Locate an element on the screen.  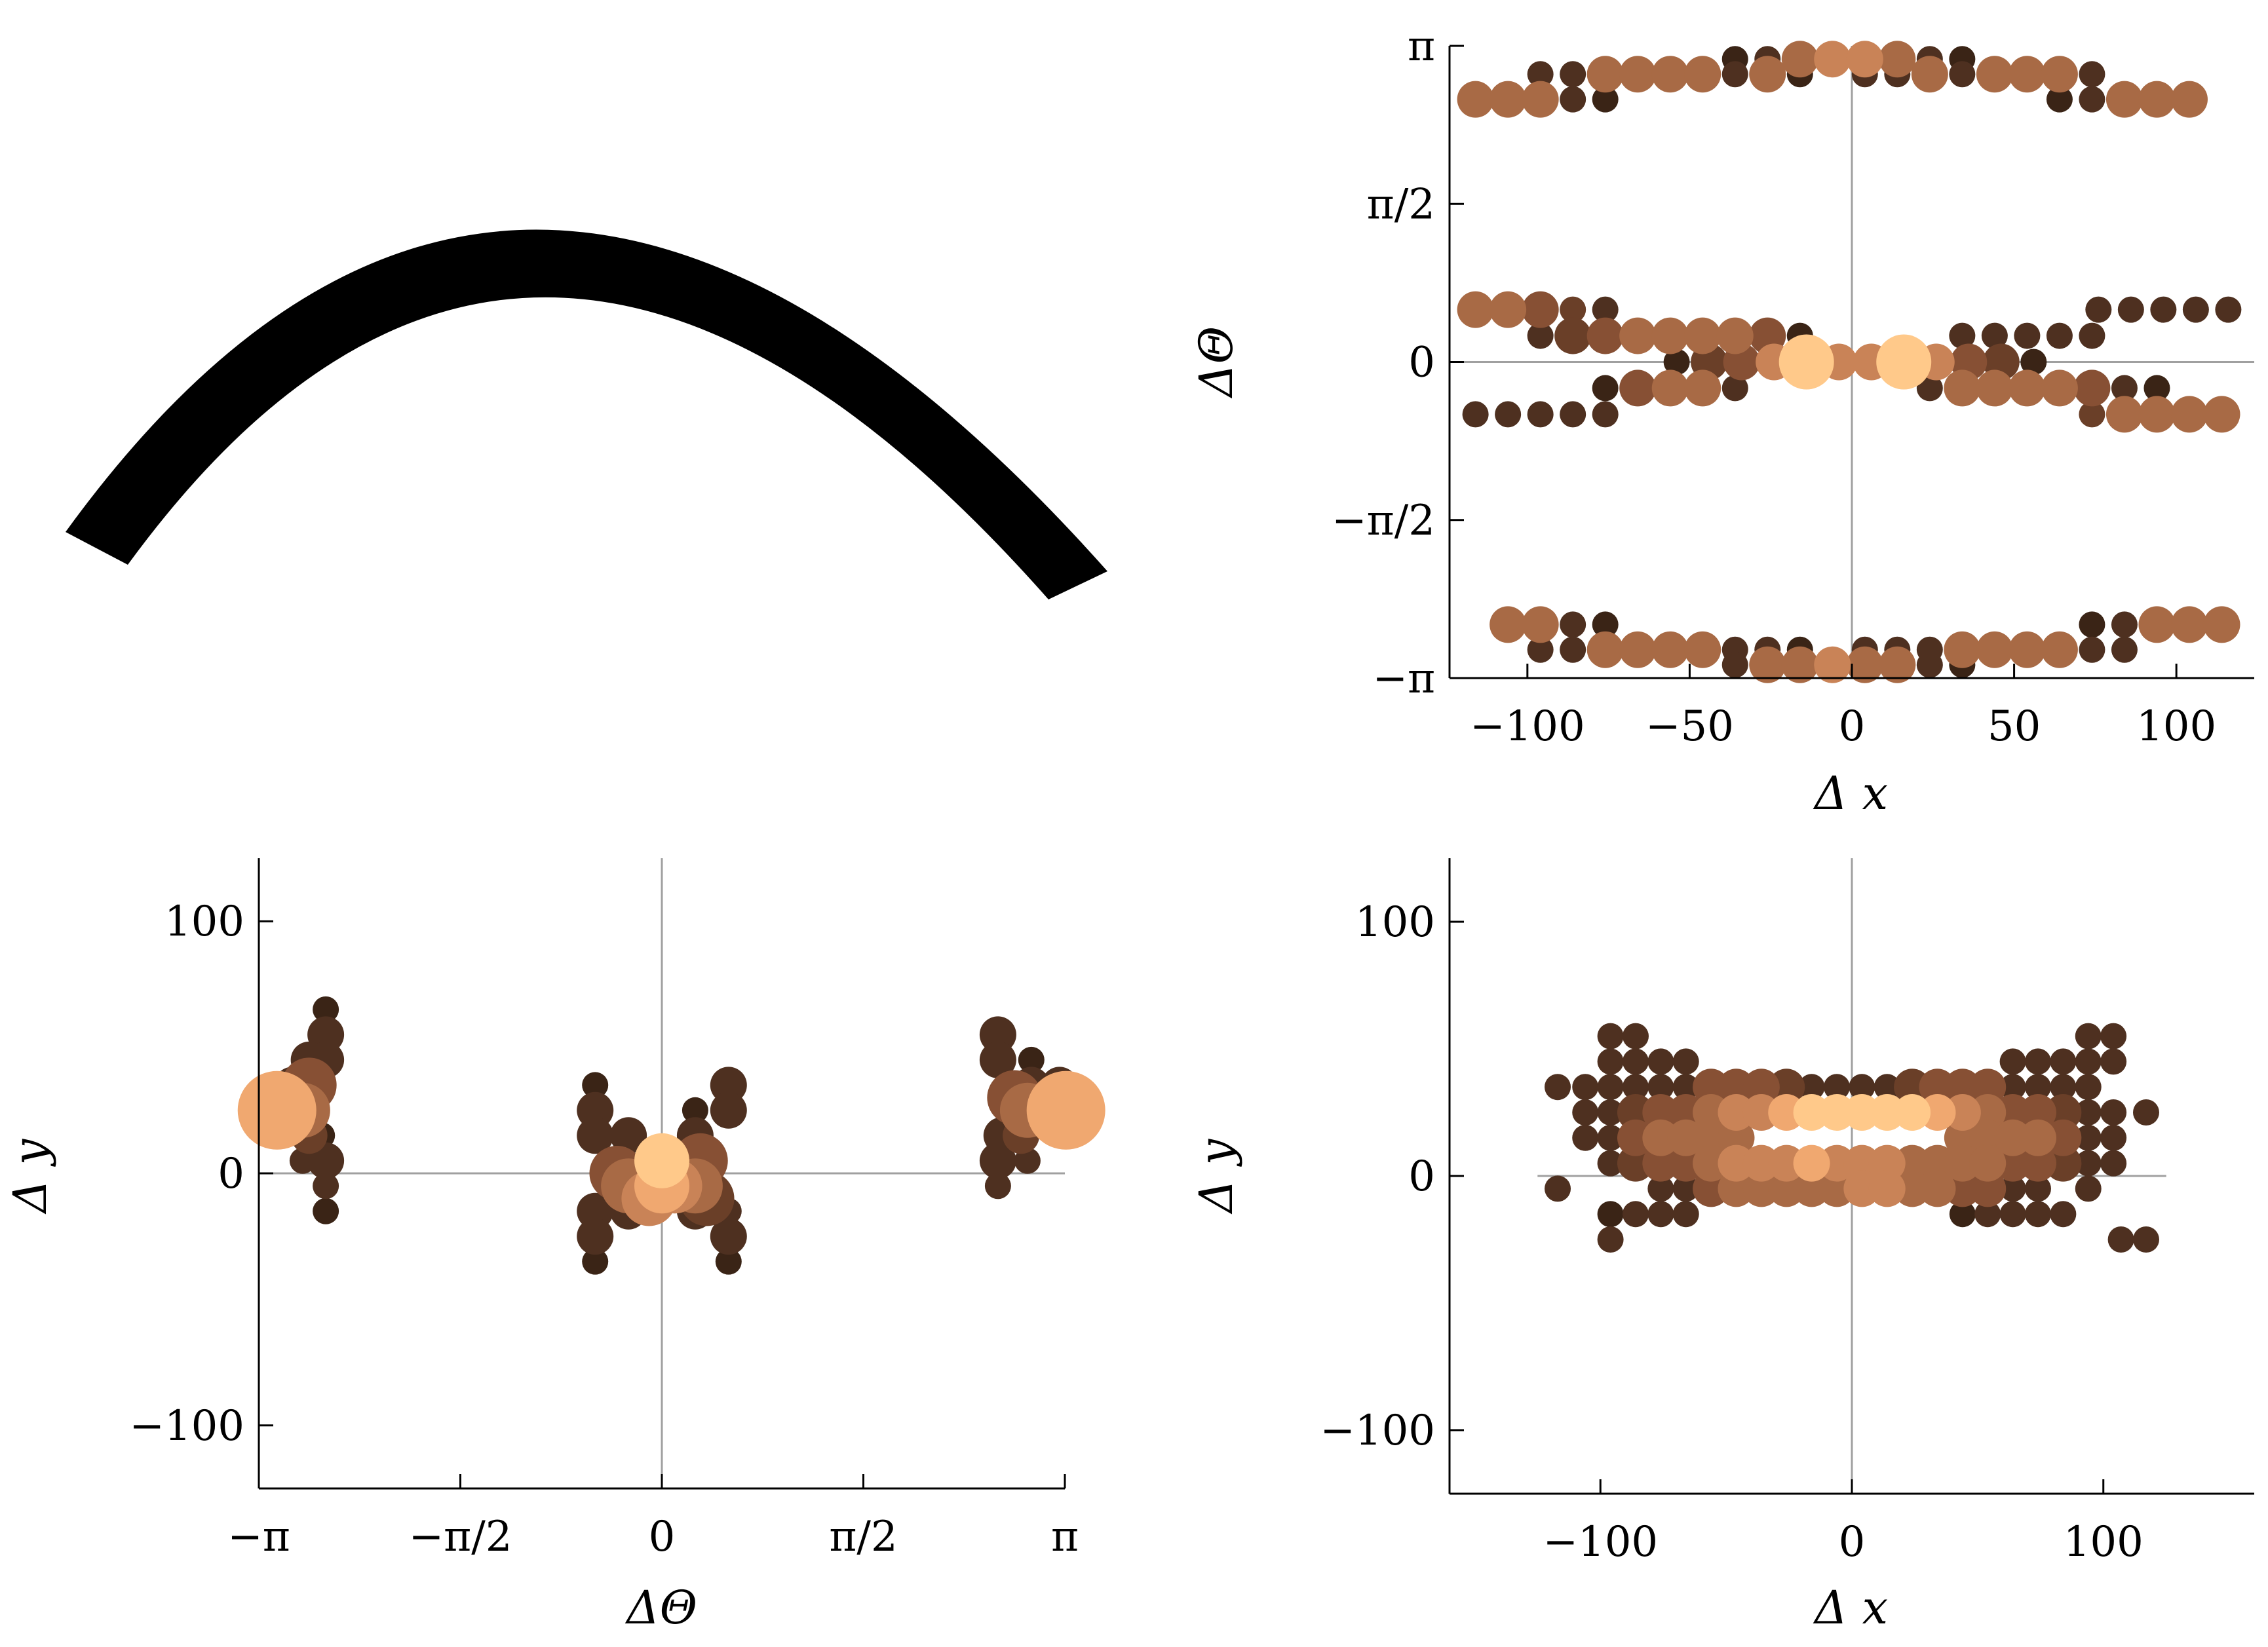
x-tick-label: 0 is located at coordinates (1852, 1542).